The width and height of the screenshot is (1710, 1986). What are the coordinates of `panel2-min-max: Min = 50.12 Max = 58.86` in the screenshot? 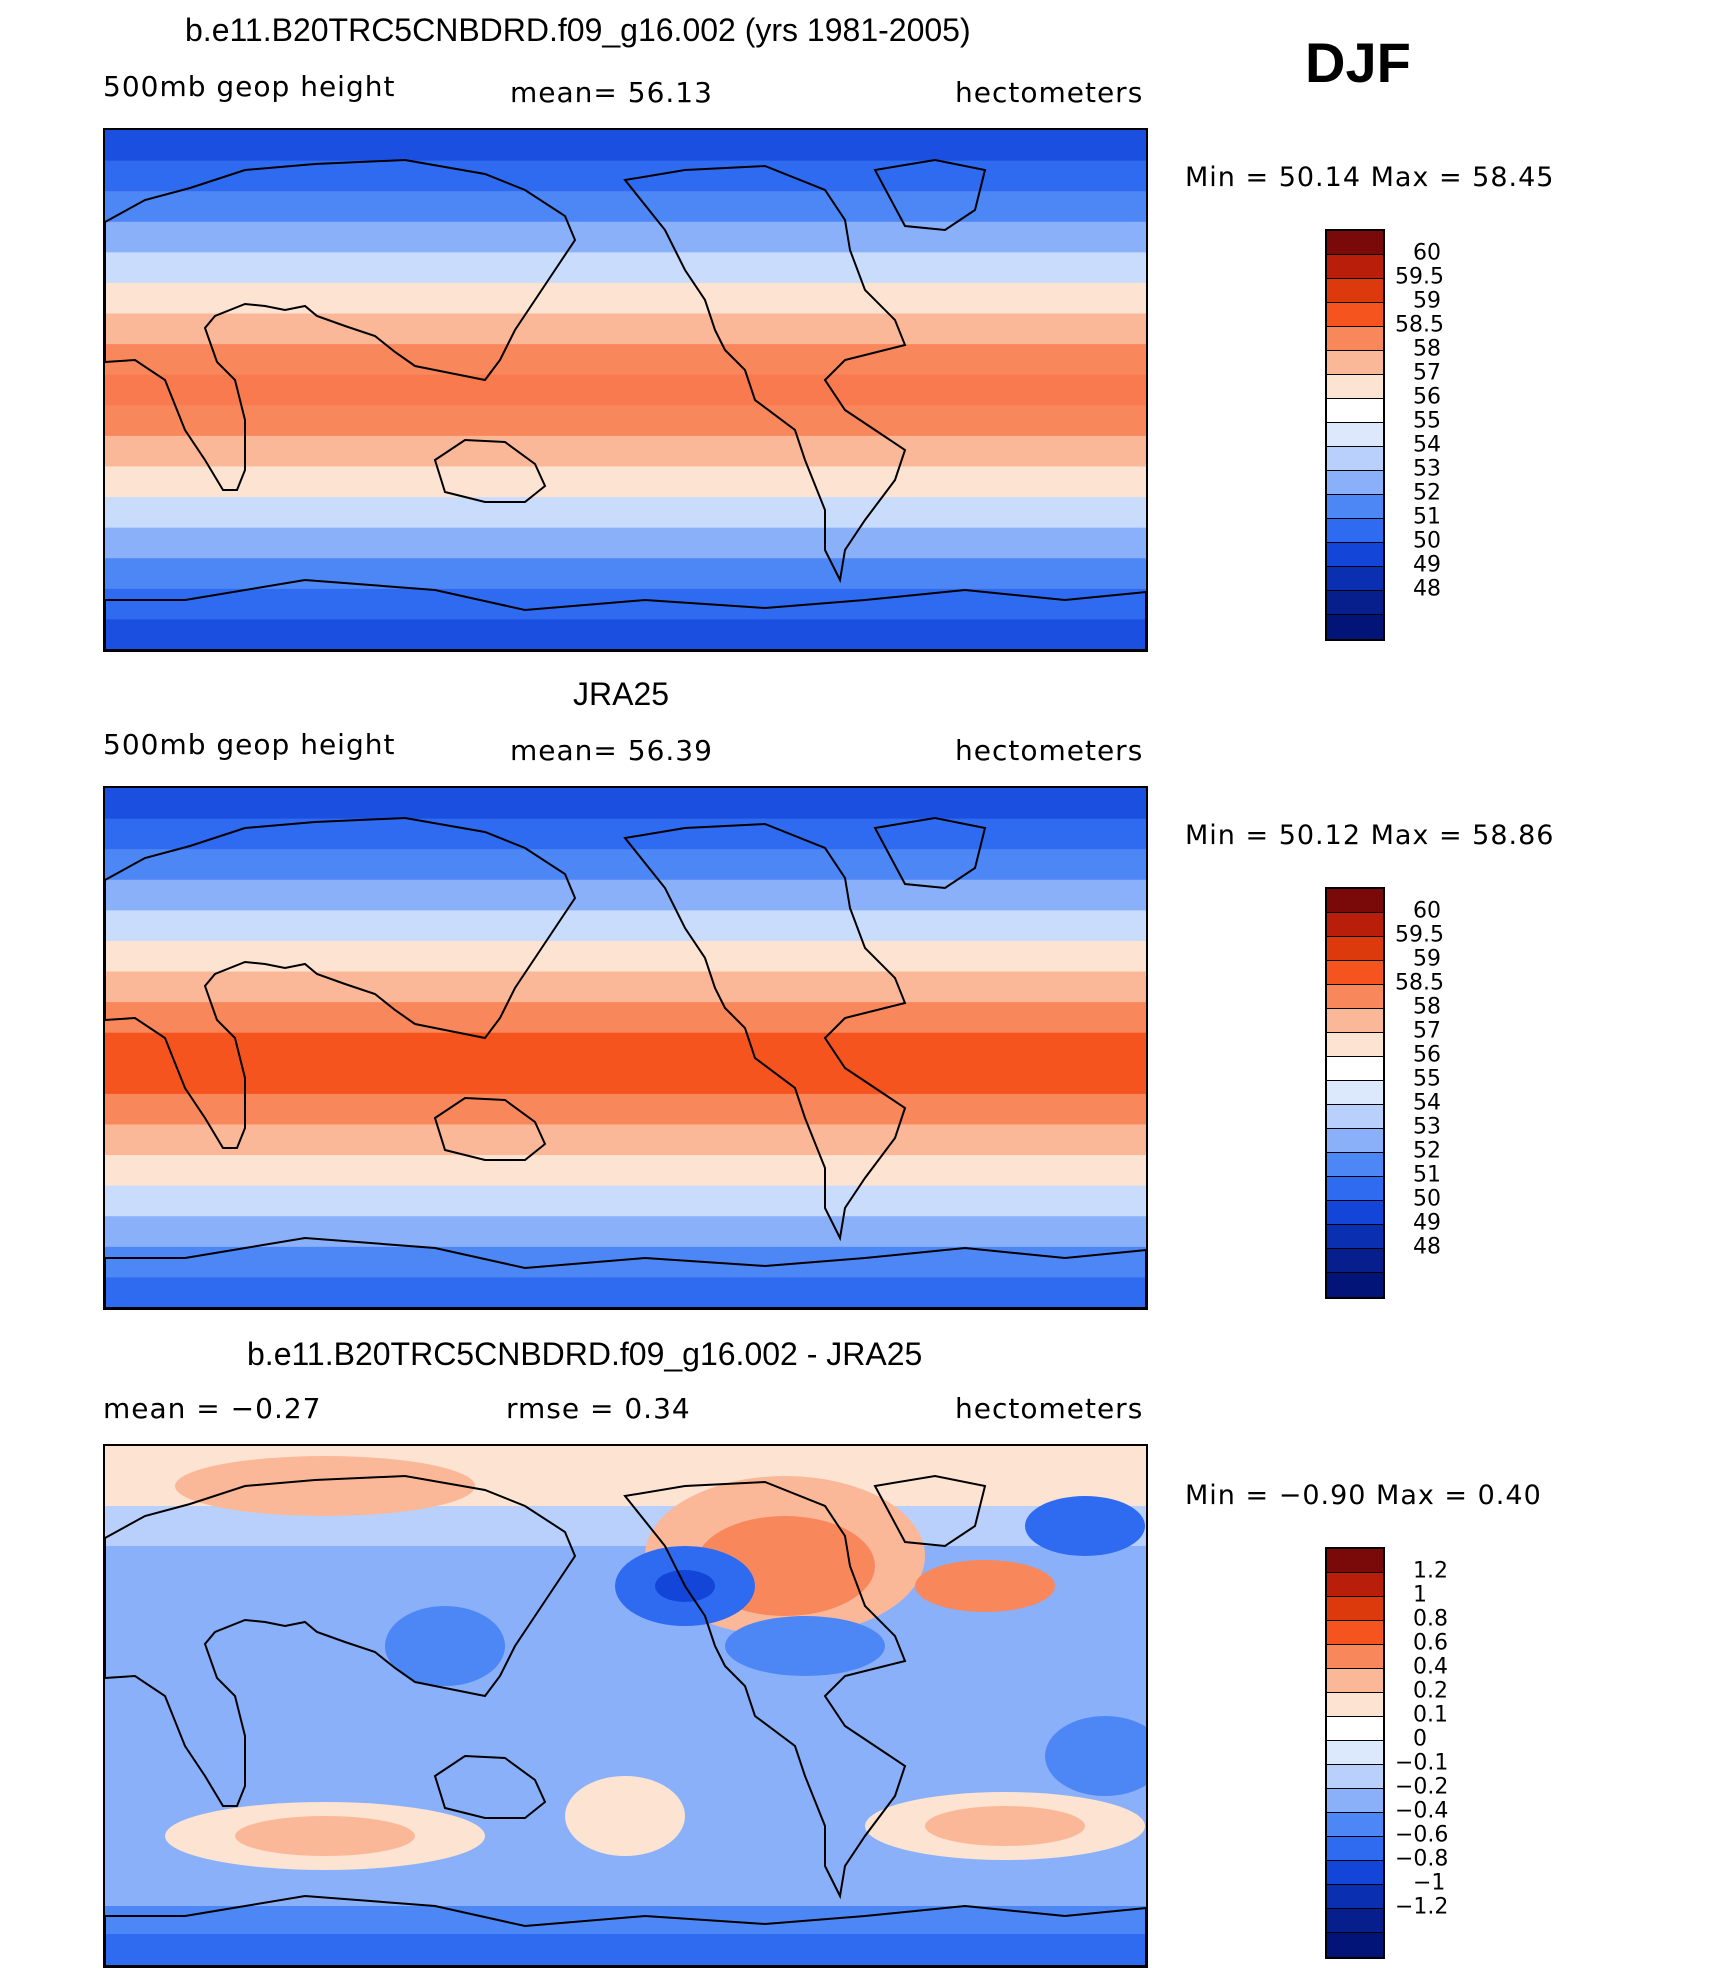 It's located at (1370, 835).